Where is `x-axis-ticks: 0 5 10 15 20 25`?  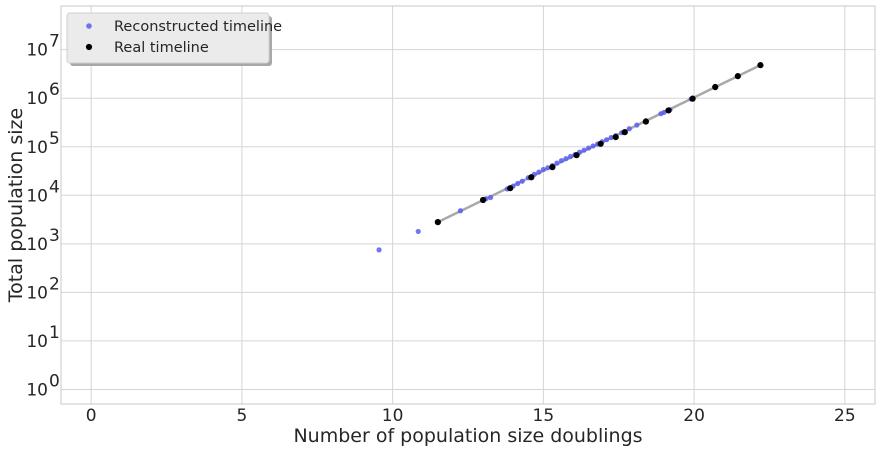
x-axis-ticks: 0 5 10 15 20 25 is located at coordinates (471, 416).